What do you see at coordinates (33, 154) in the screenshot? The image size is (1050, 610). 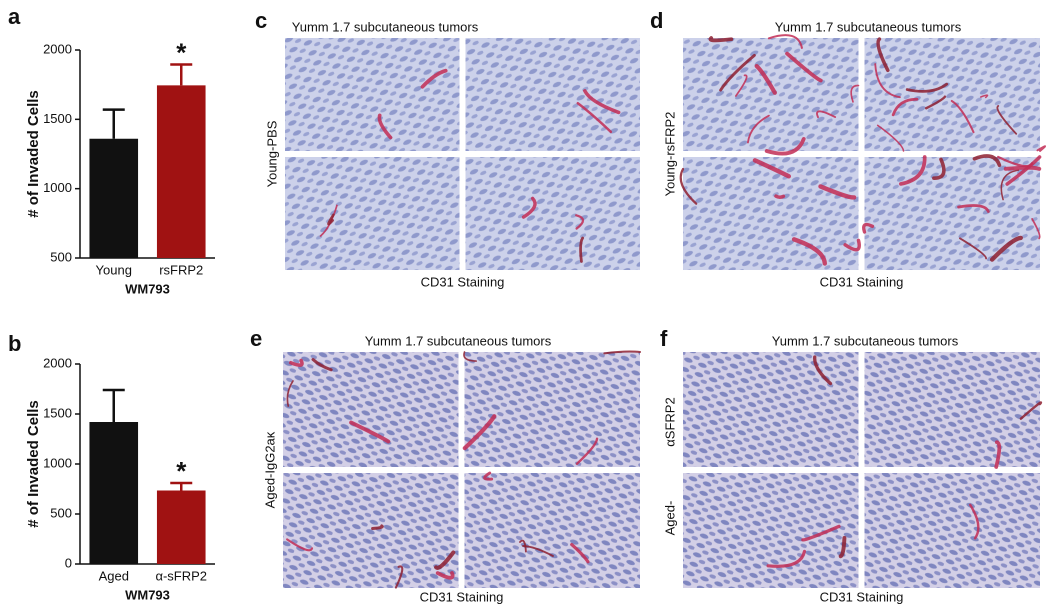 I see `y-axis-label: # of Invaded Cells` at bounding box center [33, 154].